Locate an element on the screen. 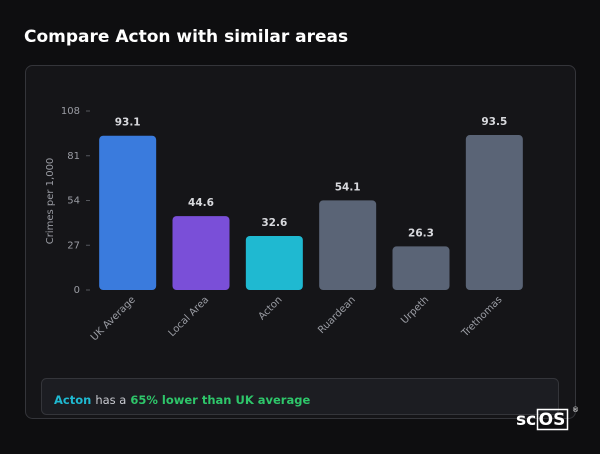 The height and width of the screenshot is (454, 600). note: Acton has a 65% lower than UK average is located at coordinates (182, 400).